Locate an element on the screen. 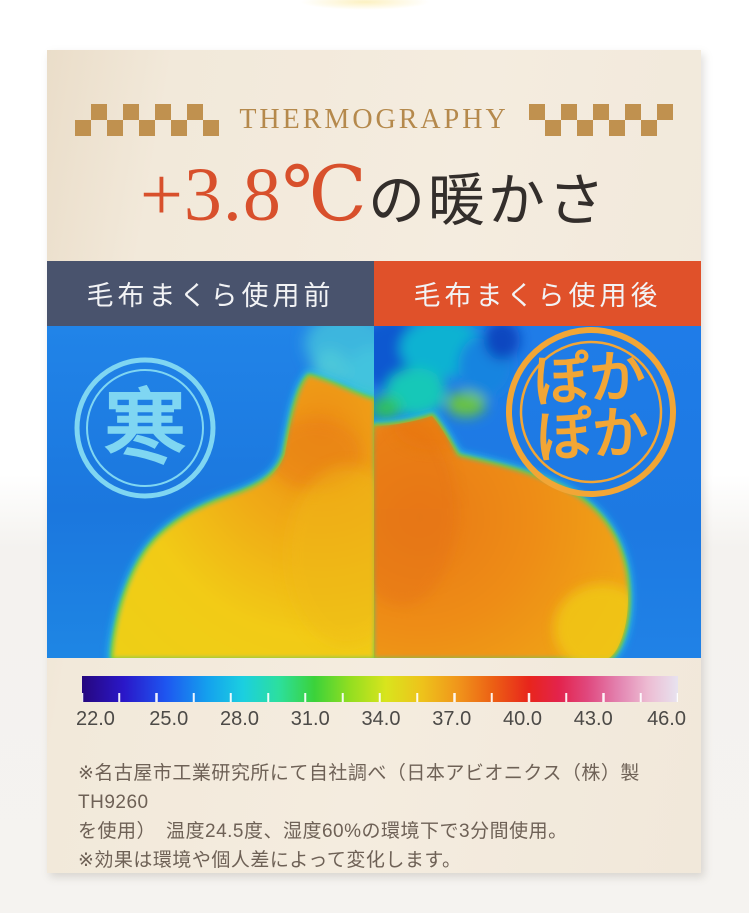  footnote-line: ※効果は環境や個人差によって変化します。 is located at coordinates (270, 860).